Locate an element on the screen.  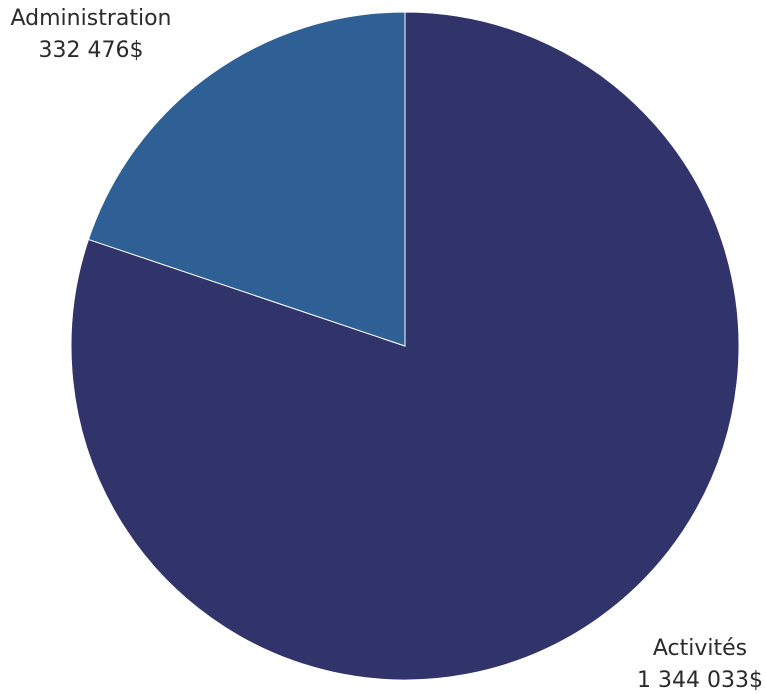
slice-label-value: 332 476$ is located at coordinates (91, 50).